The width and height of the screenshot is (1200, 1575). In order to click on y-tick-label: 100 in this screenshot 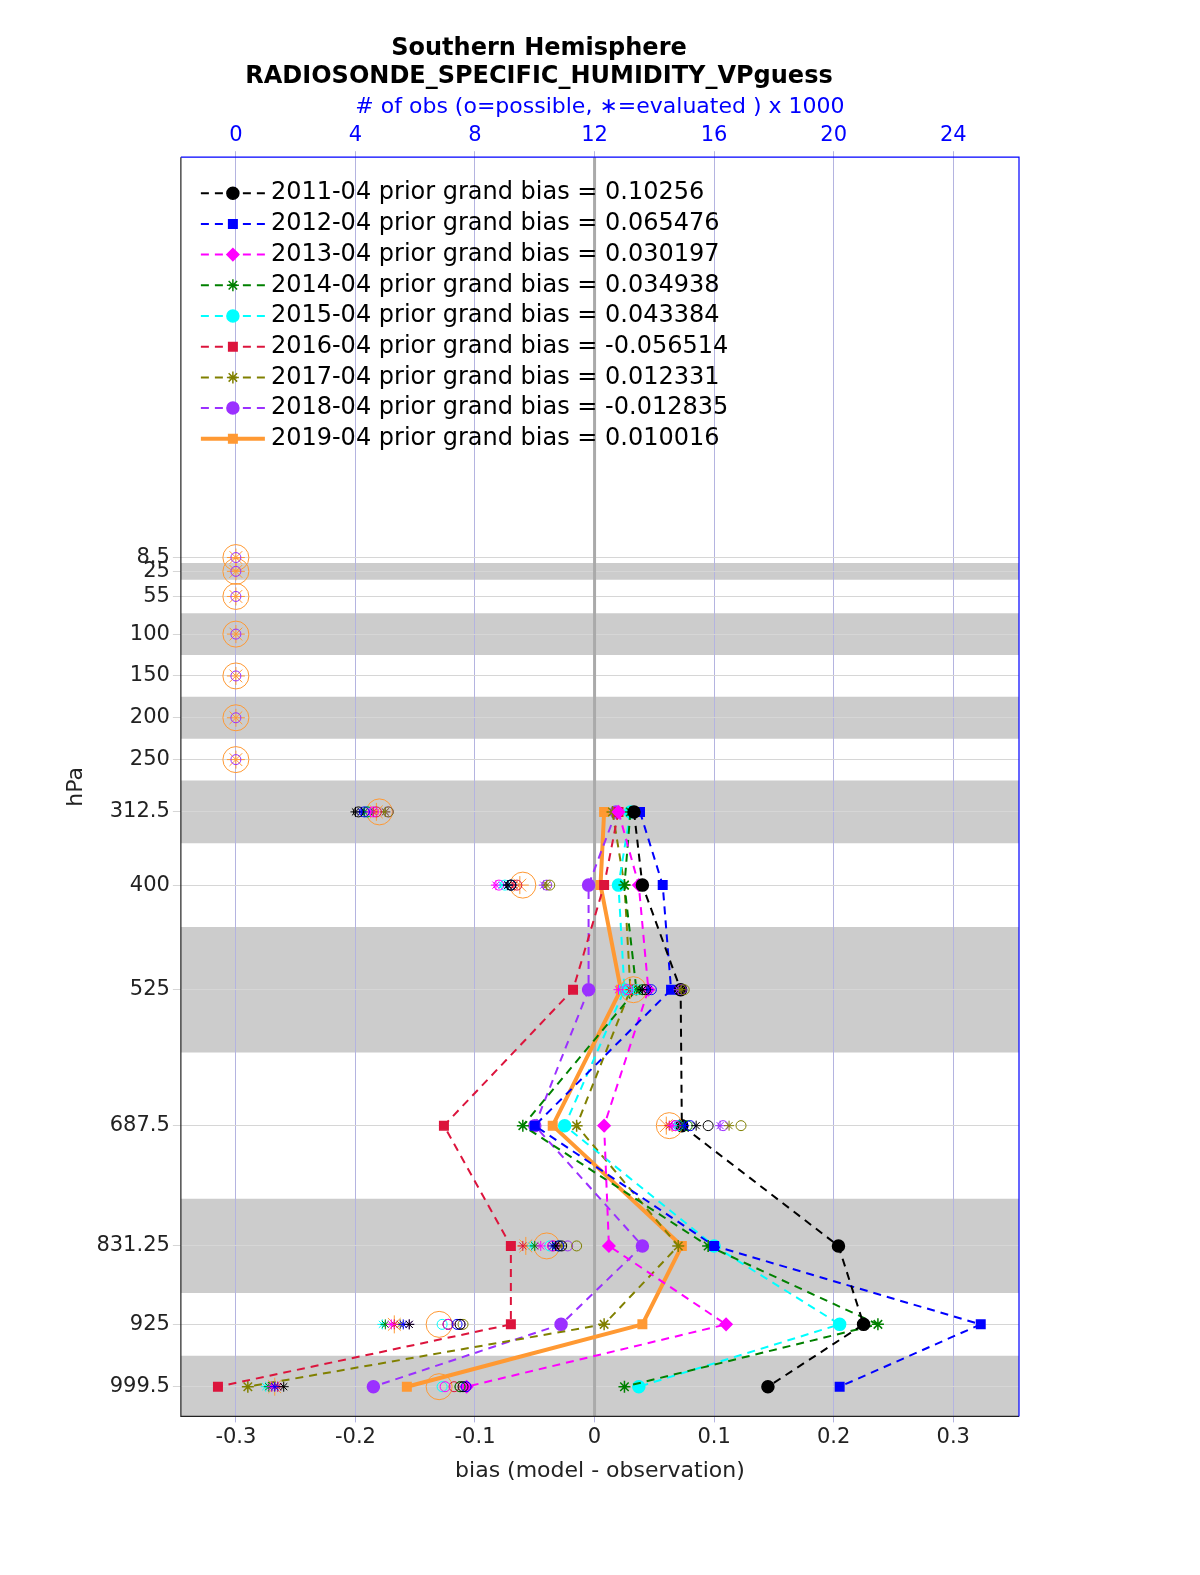, I will do `click(149, 632)`.